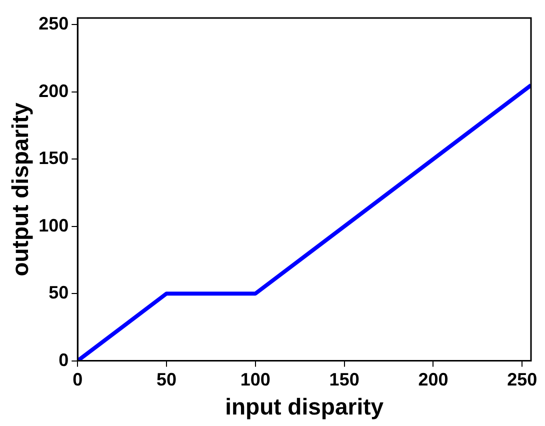 The height and width of the screenshot is (426, 545). Describe the element at coordinates (58, 292) in the screenshot. I see `y-tick-label: 50` at that location.